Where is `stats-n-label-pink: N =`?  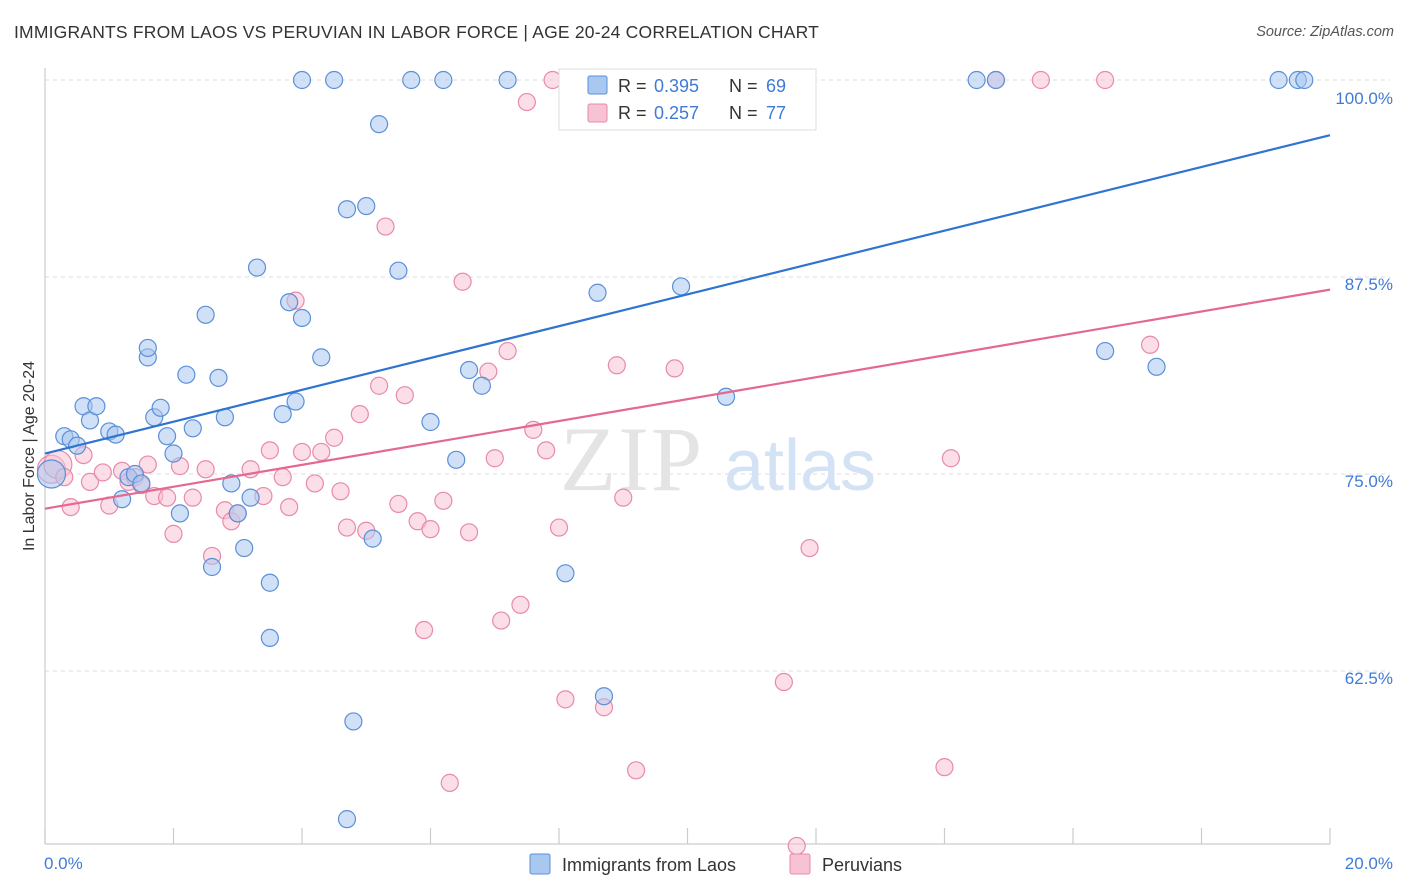
stats-n-label-pink: N = is located at coordinates (743, 113).